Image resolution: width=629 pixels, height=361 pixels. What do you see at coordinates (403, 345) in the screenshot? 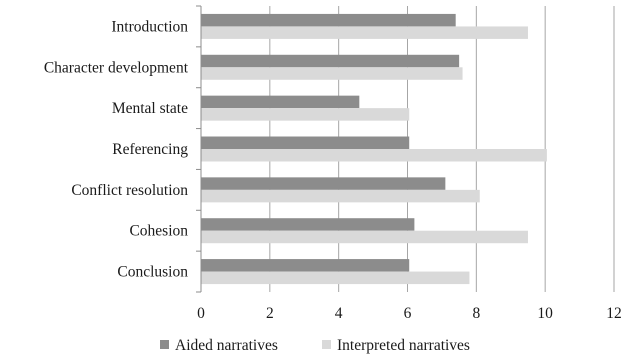
I see `legend-label: Interpreted narratives` at bounding box center [403, 345].